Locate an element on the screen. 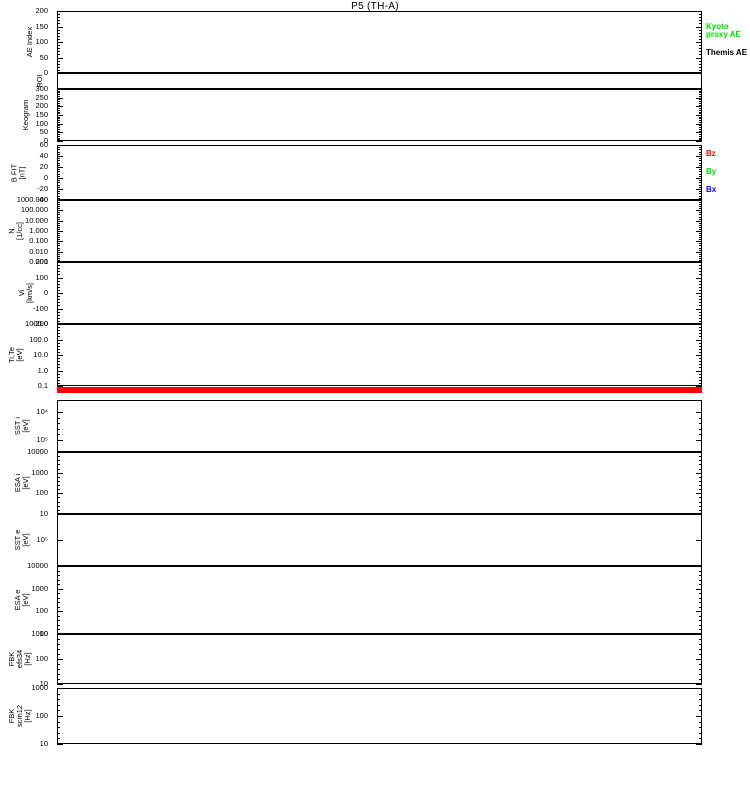 Image resolution: width=750 pixels, height=800 pixels. panel-status-black-bar is located at coordinates (379, 396).